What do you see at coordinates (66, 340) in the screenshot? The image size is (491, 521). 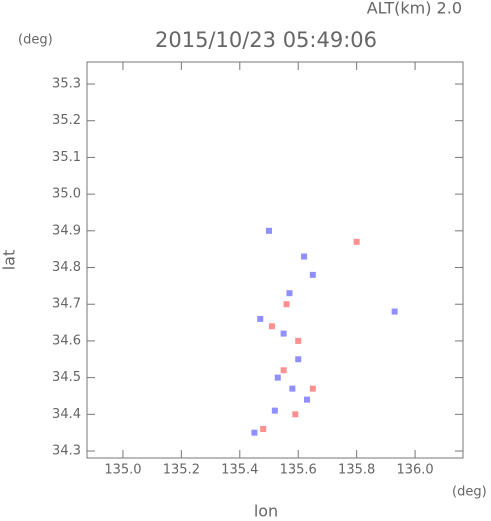 I see `y-tick-label: 34.6` at bounding box center [66, 340].